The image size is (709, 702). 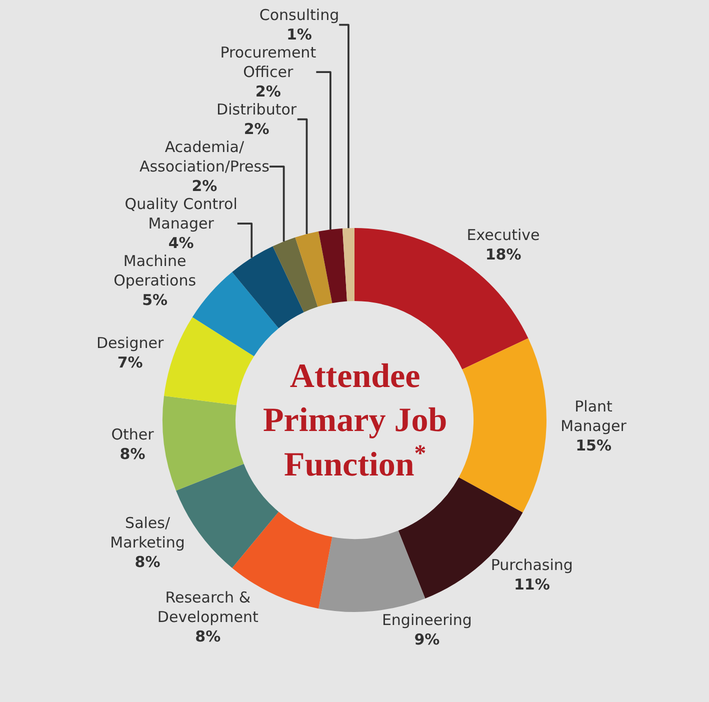 What do you see at coordinates (207, 607) in the screenshot?
I see `slice-label: Research & Development` at bounding box center [207, 607].